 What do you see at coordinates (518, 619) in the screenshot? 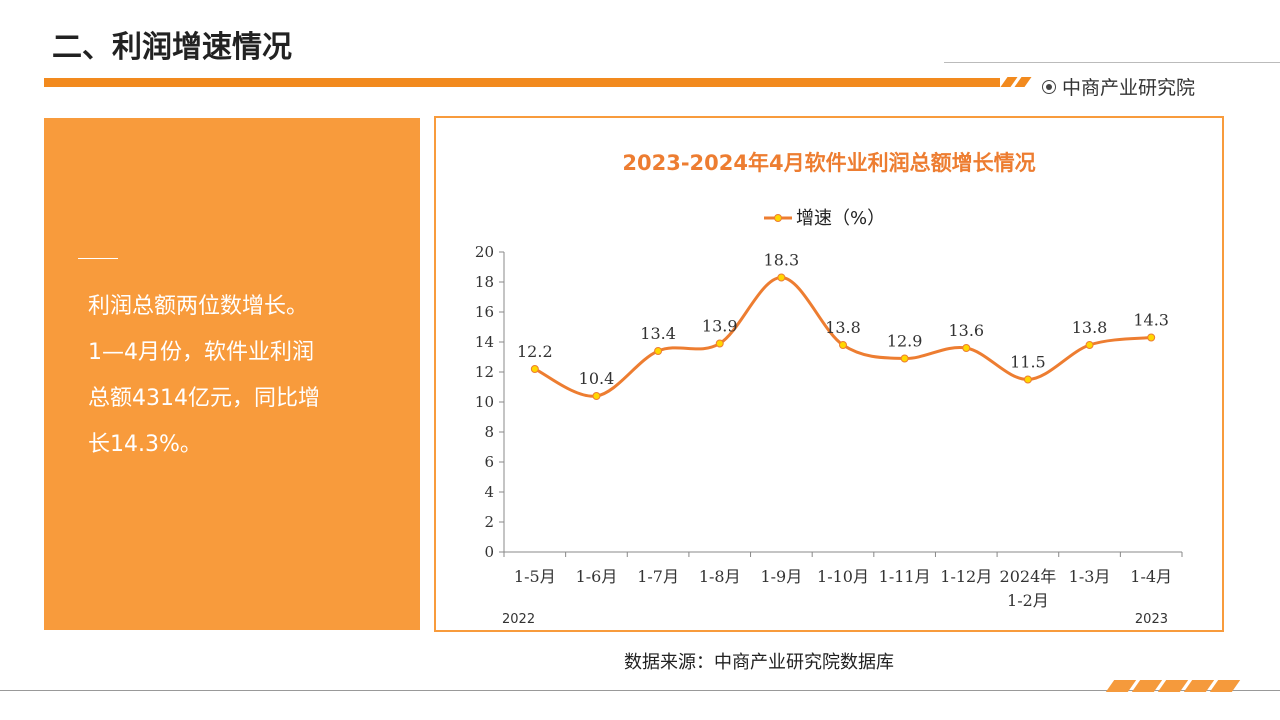
I see `year-label-start: 2022` at bounding box center [518, 619].